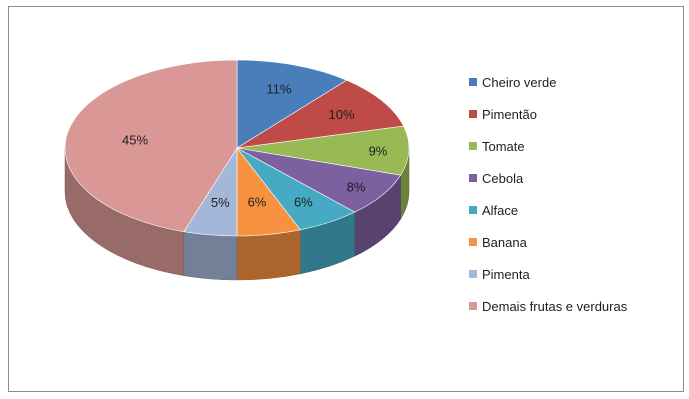  I want to click on legend-entry-label: Pimentão, so click(509, 114).